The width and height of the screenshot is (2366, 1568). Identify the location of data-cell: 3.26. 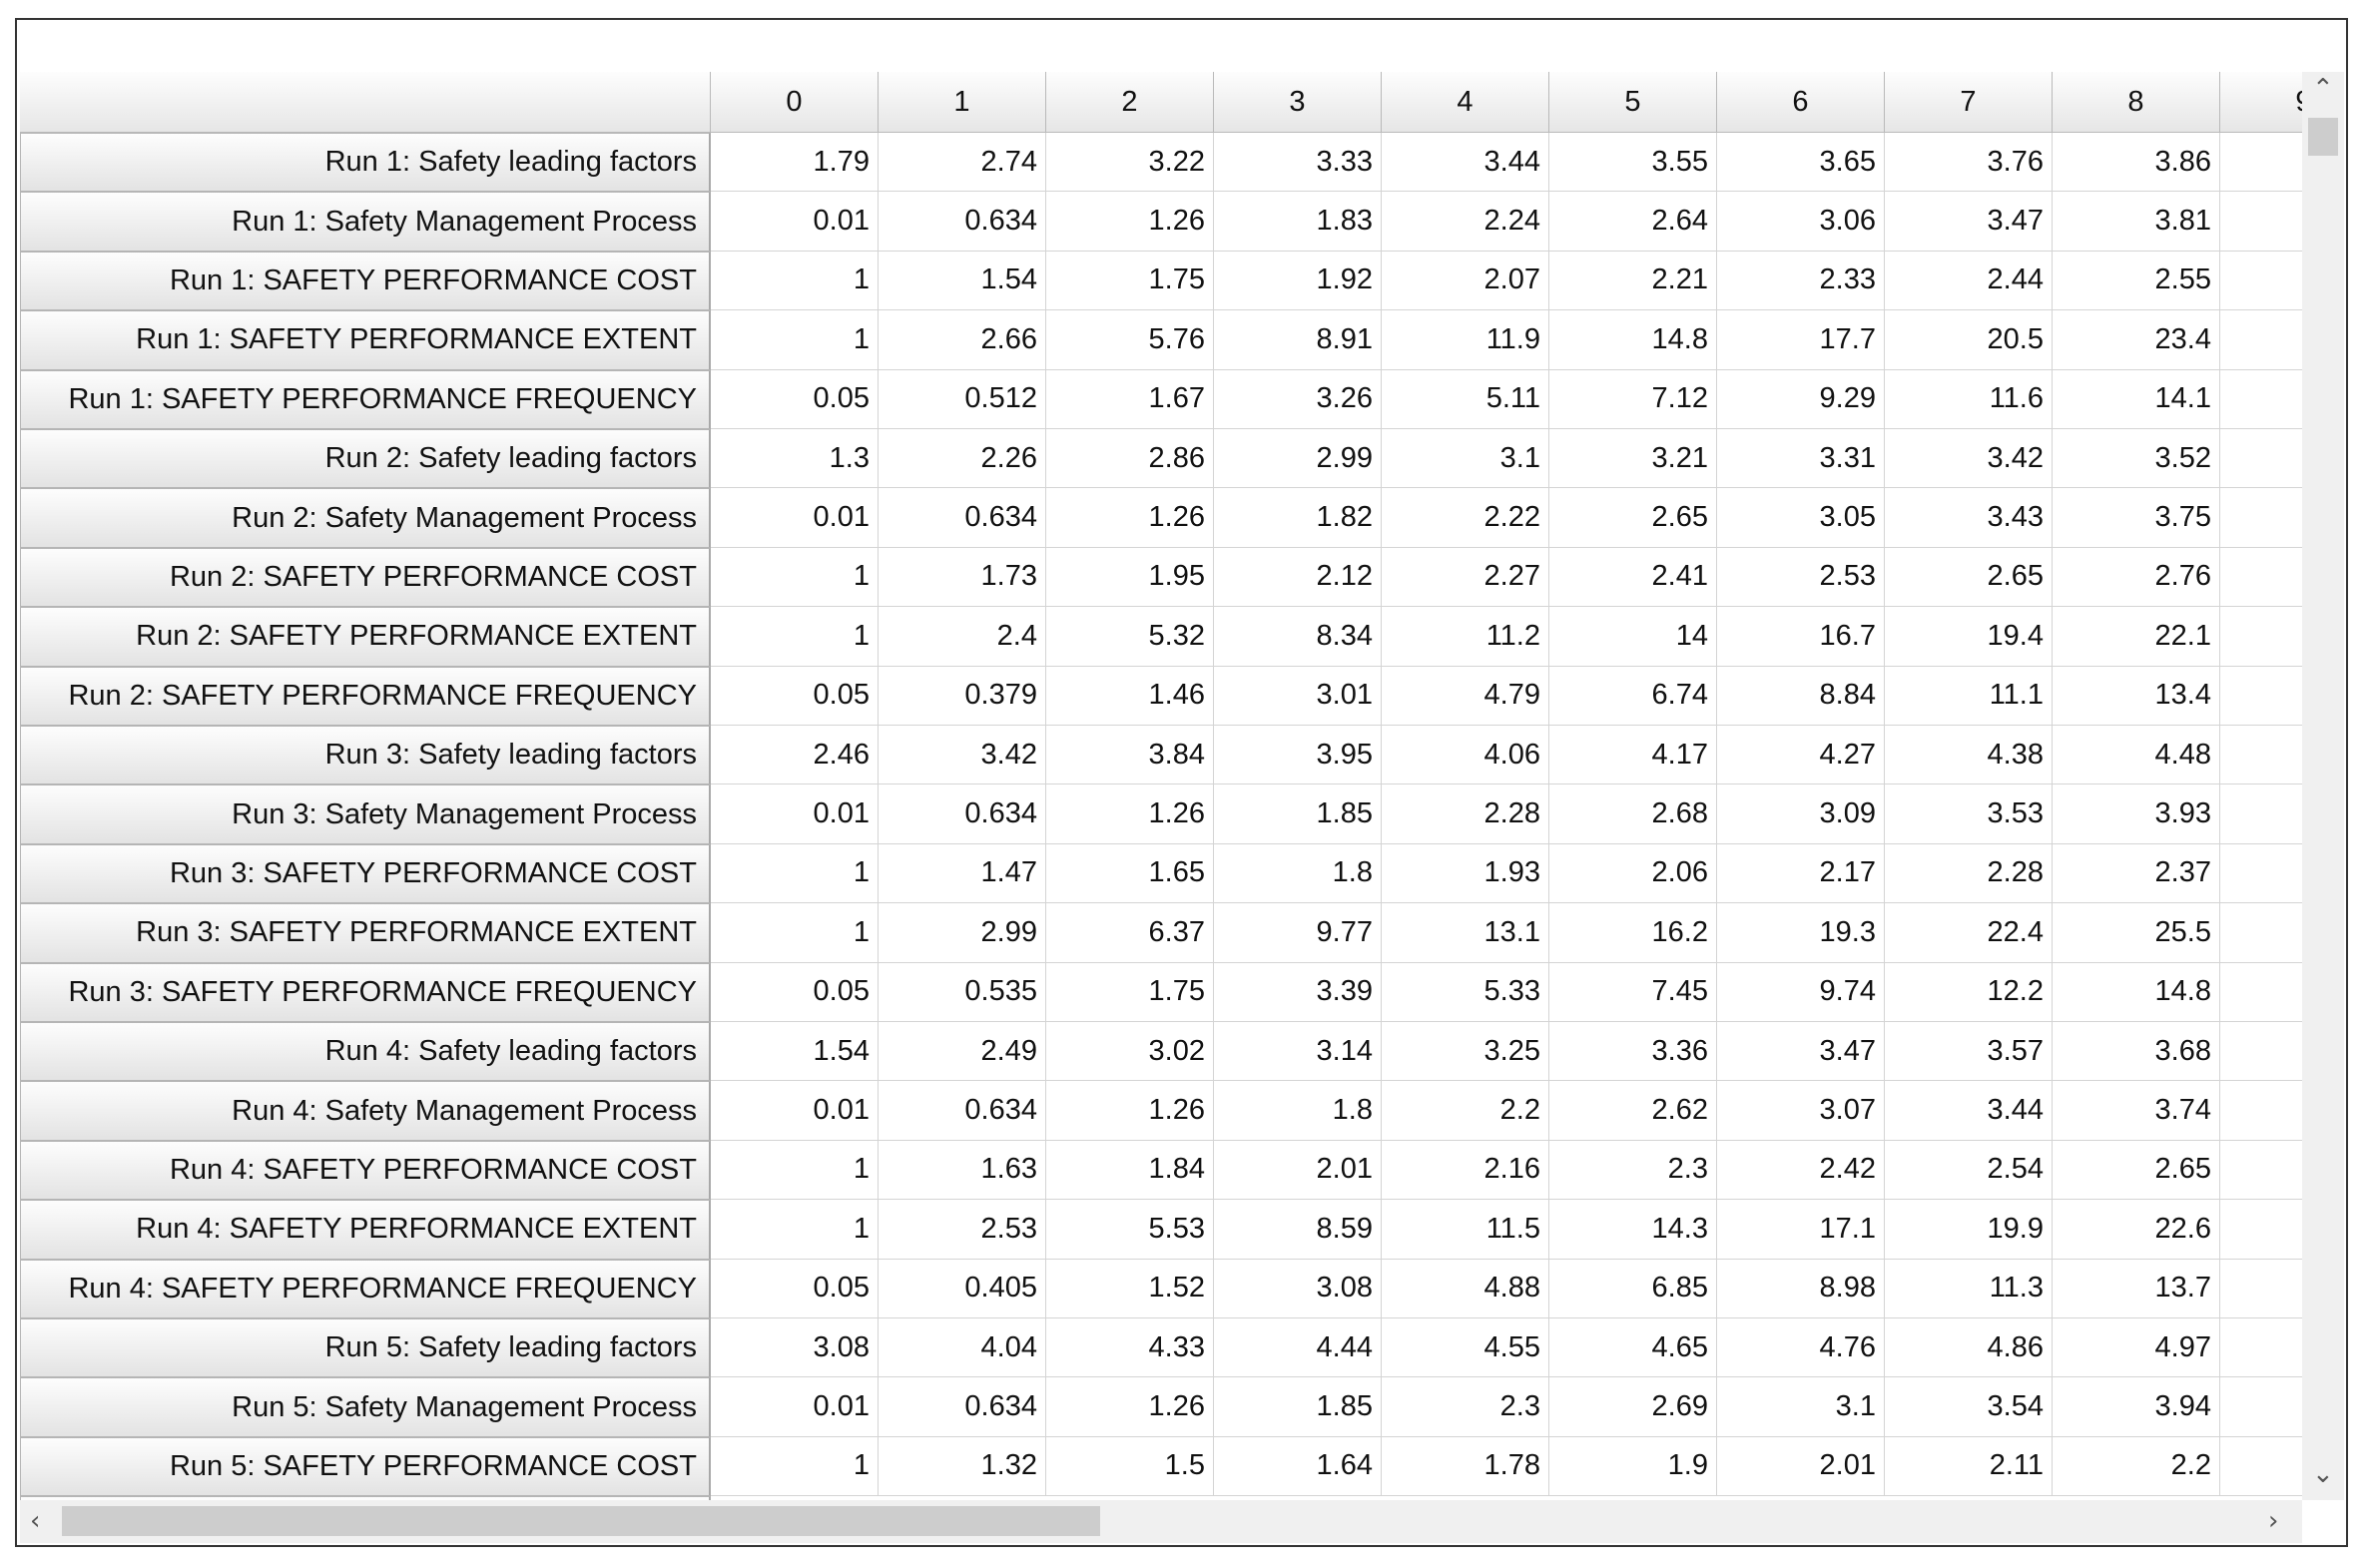
(1298, 399).